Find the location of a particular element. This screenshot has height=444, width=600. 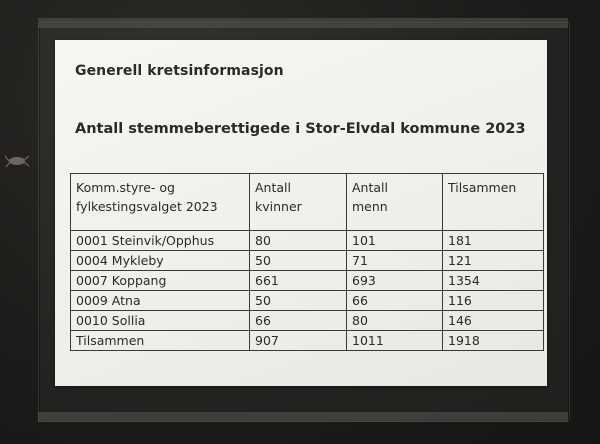

cell-name: 0001 Steinvik/Opphus is located at coordinates (160, 240).